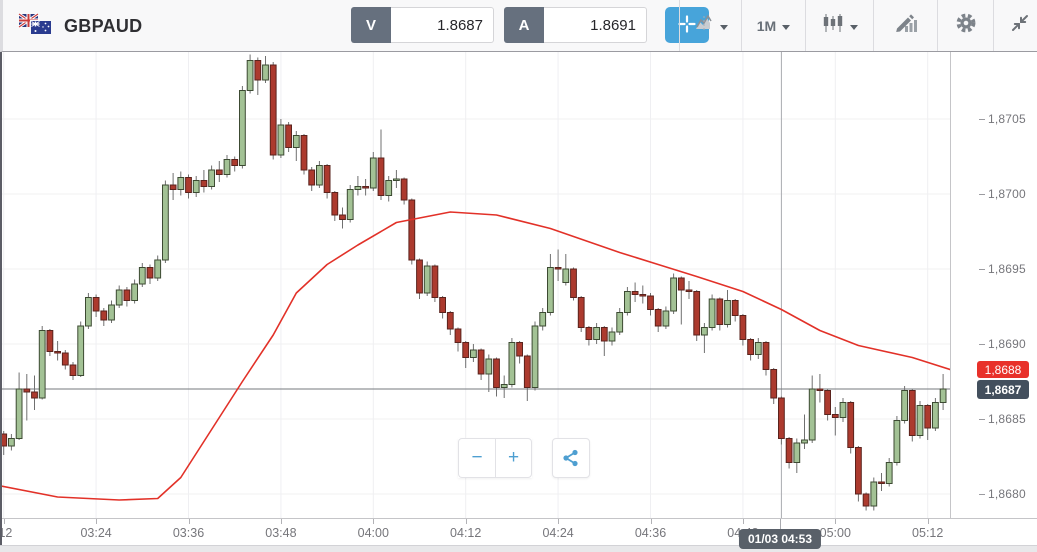 This screenshot has height=552, width=1037. I want to click on gbpaud-flag-icon, so click(35, 26).